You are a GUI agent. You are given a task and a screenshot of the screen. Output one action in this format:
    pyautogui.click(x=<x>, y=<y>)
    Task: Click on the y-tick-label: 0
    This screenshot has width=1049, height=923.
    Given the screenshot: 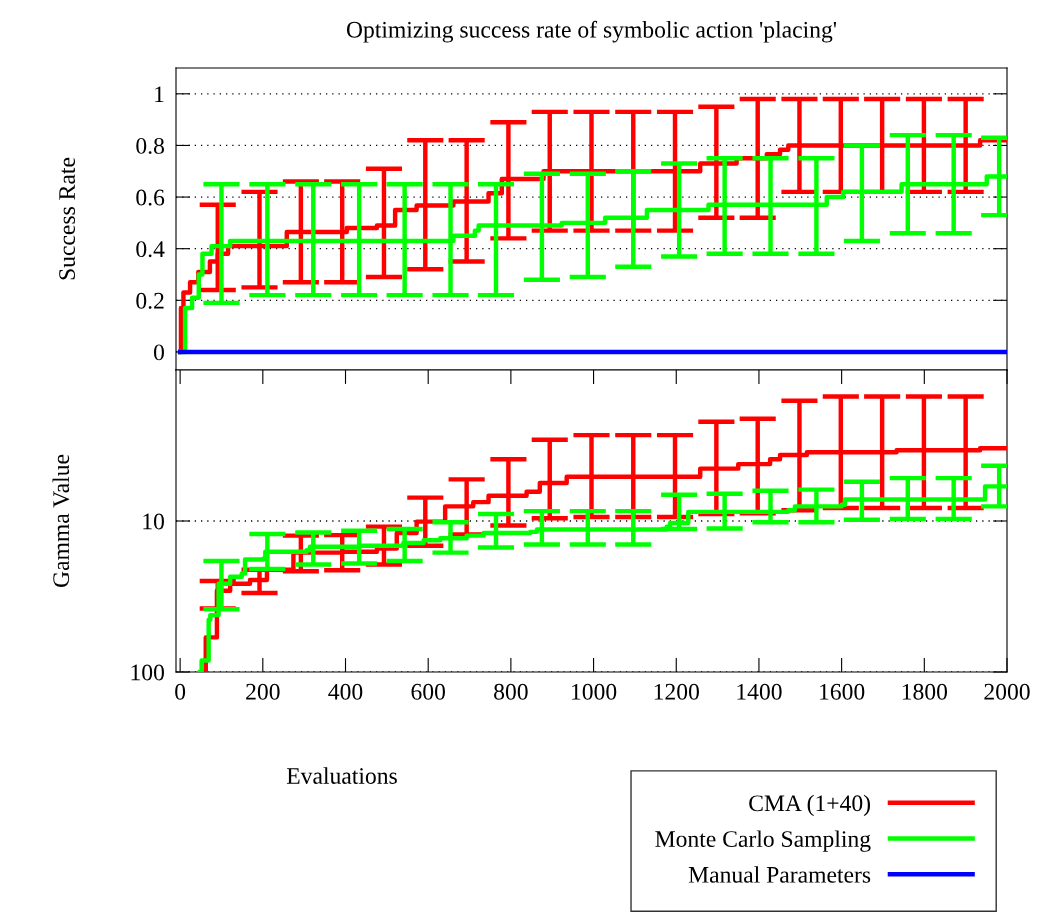 What is the action you would take?
    pyautogui.click(x=158, y=352)
    